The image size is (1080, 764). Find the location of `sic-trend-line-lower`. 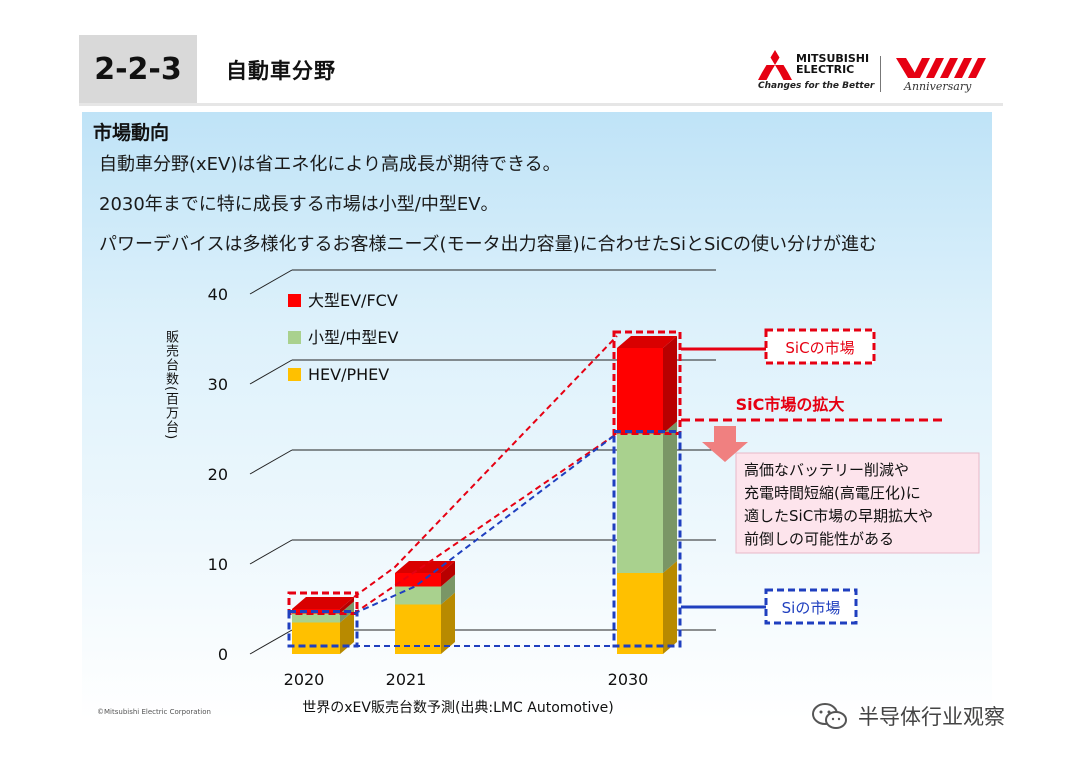

sic-trend-line-lower is located at coordinates (485, 523).